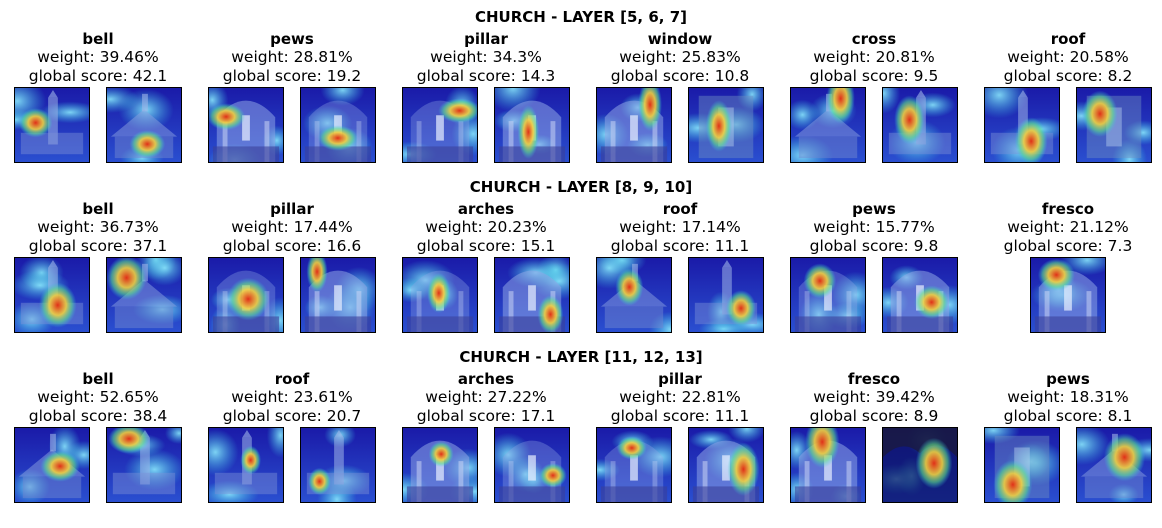 The height and width of the screenshot is (528, 1162). I want to click on concept-weight: weight: 17.44%, so click(292, 227).